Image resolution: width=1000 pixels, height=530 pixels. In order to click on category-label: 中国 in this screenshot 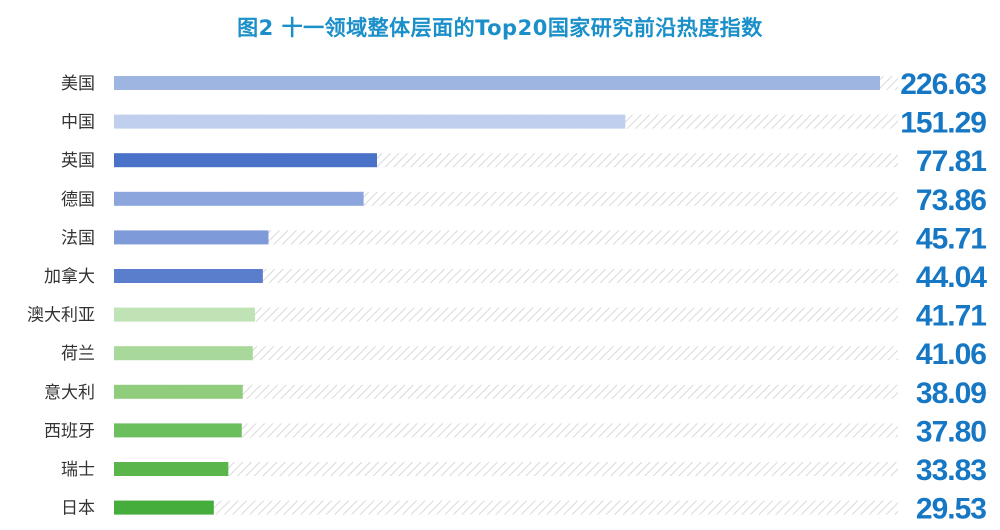, I will do `click(78, 123)`.